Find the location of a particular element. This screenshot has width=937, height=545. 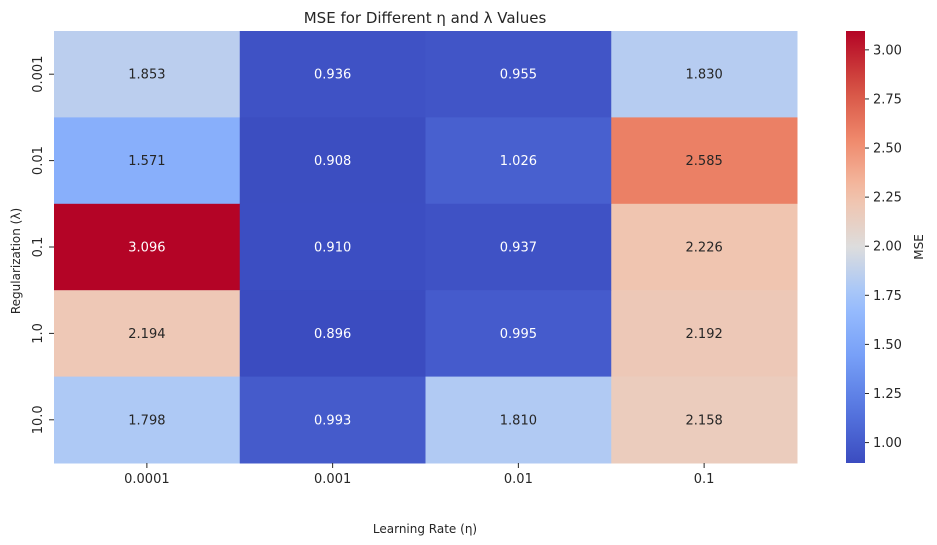

cell-value-label: 0.995 is located at coordinates (518, 334).